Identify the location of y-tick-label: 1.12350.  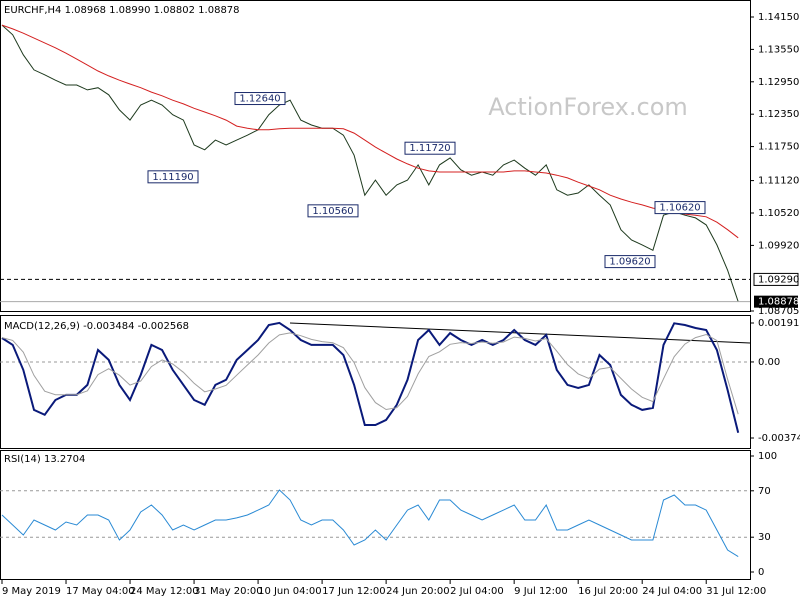
(778, 114).